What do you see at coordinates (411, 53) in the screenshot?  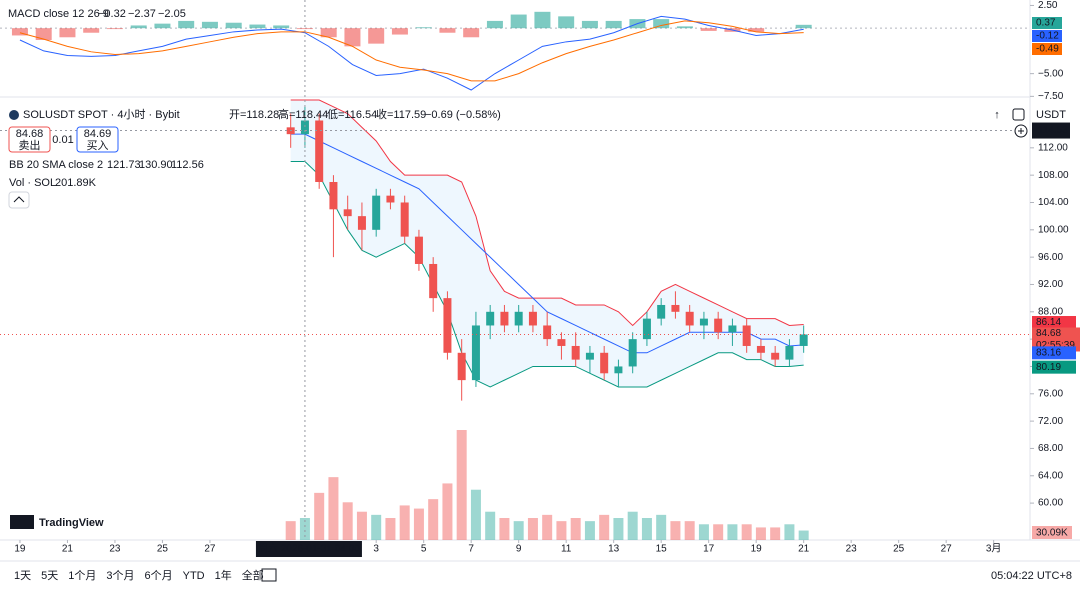 I see `macd-macd` at bounding box center [411, 53].